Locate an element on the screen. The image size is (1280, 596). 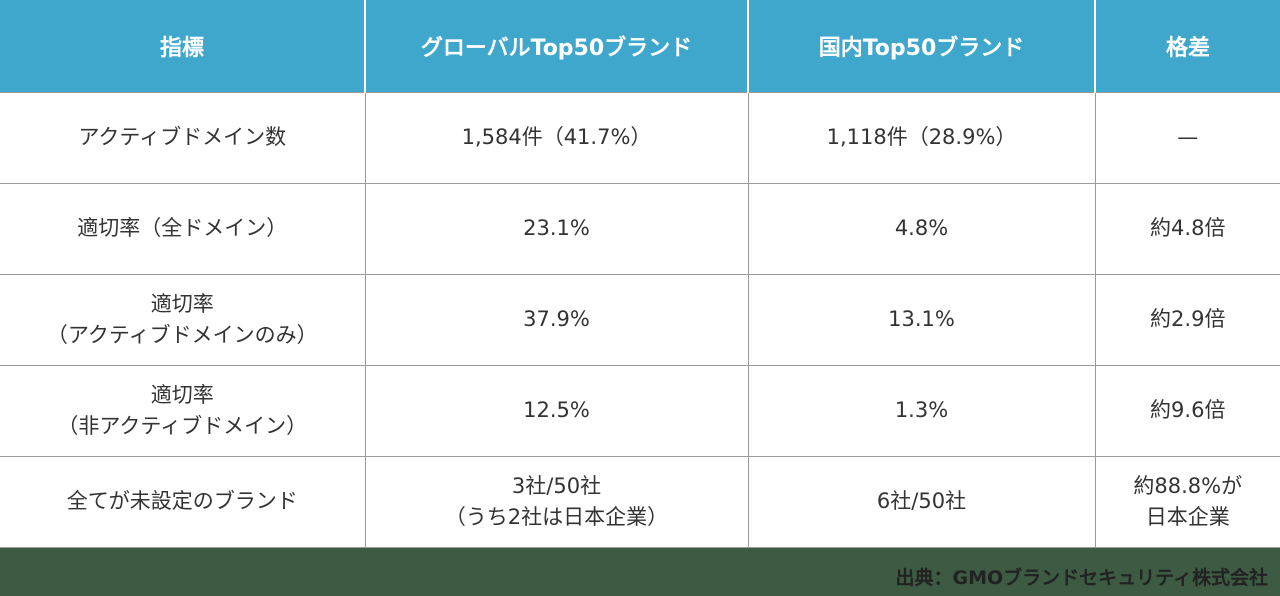
cell-indicator: 適切率 （アクティブドメインのみ） is located at coordinates (182, 319).